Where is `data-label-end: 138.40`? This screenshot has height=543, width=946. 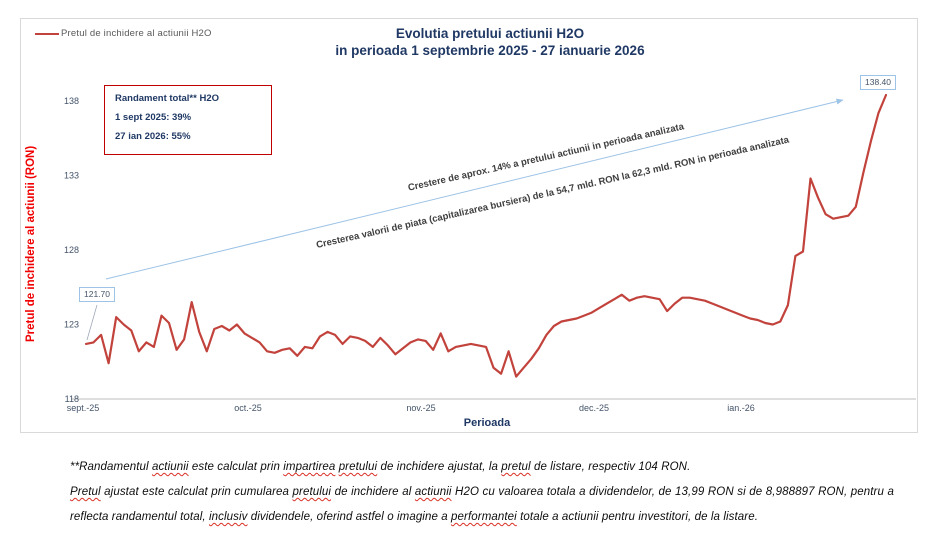
data-label-end: 138.40 is located at coordinates (878, 82).